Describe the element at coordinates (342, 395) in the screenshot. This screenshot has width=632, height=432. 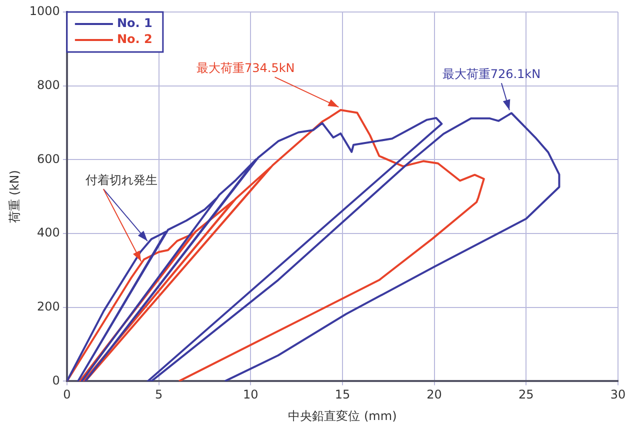
I see `x-tick-label: 15` at that location.